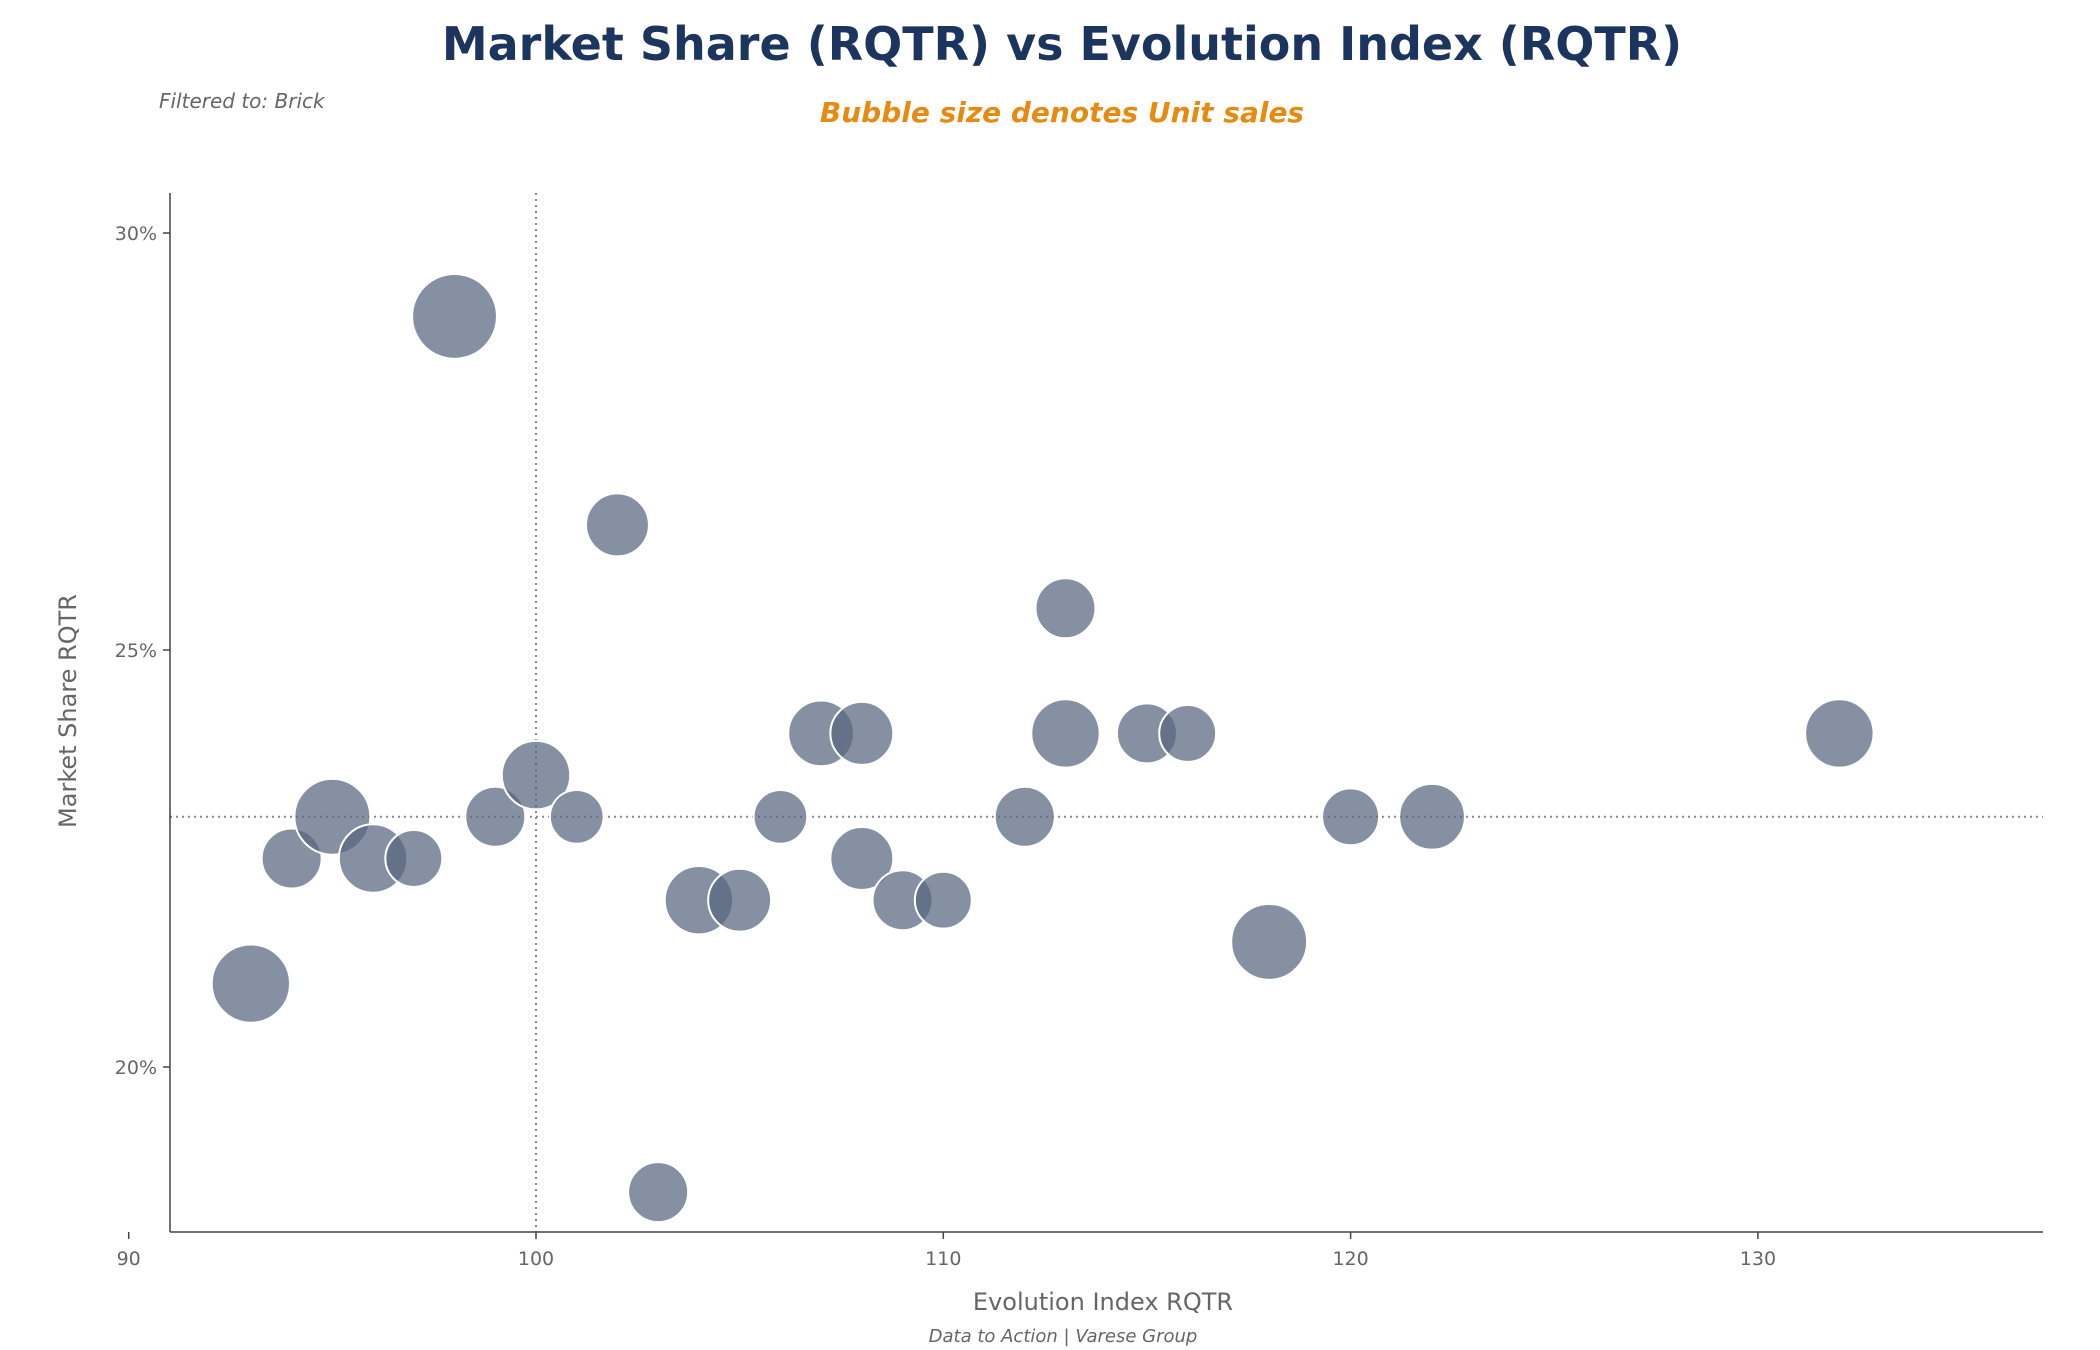 The width and height of the screenshot is (2100, 1350). What do you see at coordinates (68, 711) in the screenshot?
I see `y-axis-label: Market Share RQTR` at bounding box center [68, 711].